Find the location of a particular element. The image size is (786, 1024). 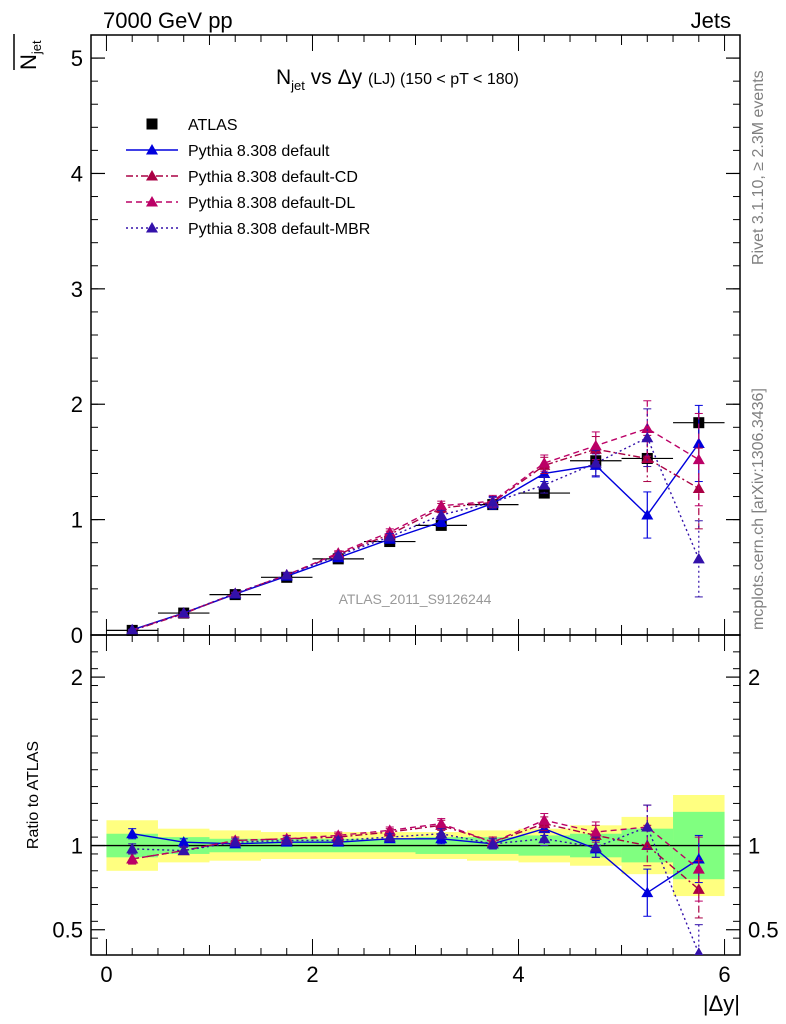

top-ylabel-text: Njet is located at coordinates (30, 55).